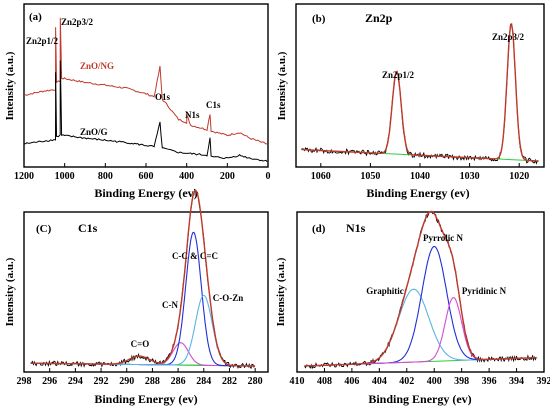 The width and height of the screenshot is (550, 409). I want to click on panel-b-label: (b), so click(319, 19).